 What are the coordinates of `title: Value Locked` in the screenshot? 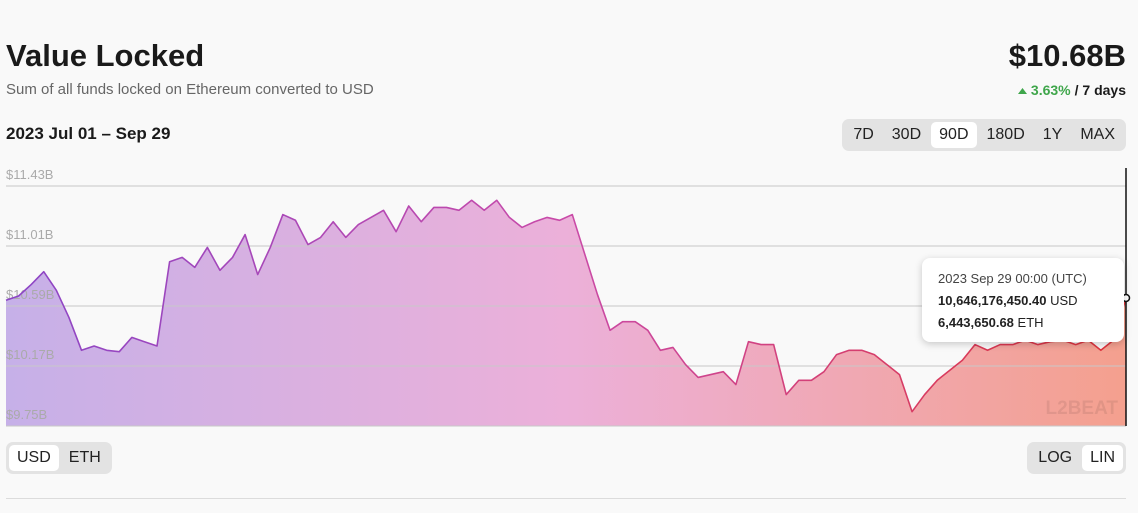 It's located at (105, 55).